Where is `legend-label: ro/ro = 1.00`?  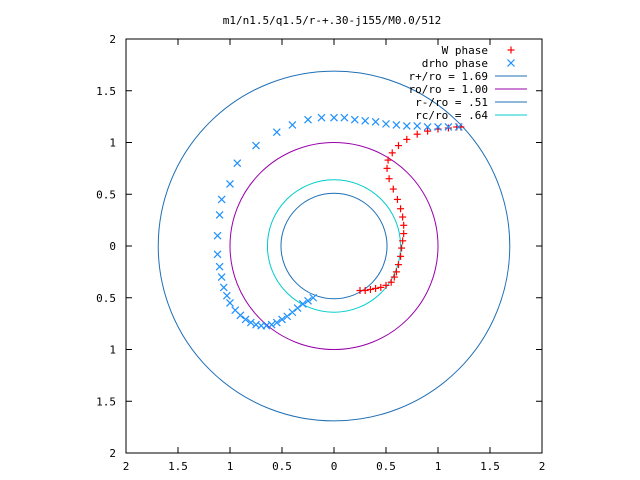 legend-label: ro/ro = 1.00 is located at coordinates (448, 89).